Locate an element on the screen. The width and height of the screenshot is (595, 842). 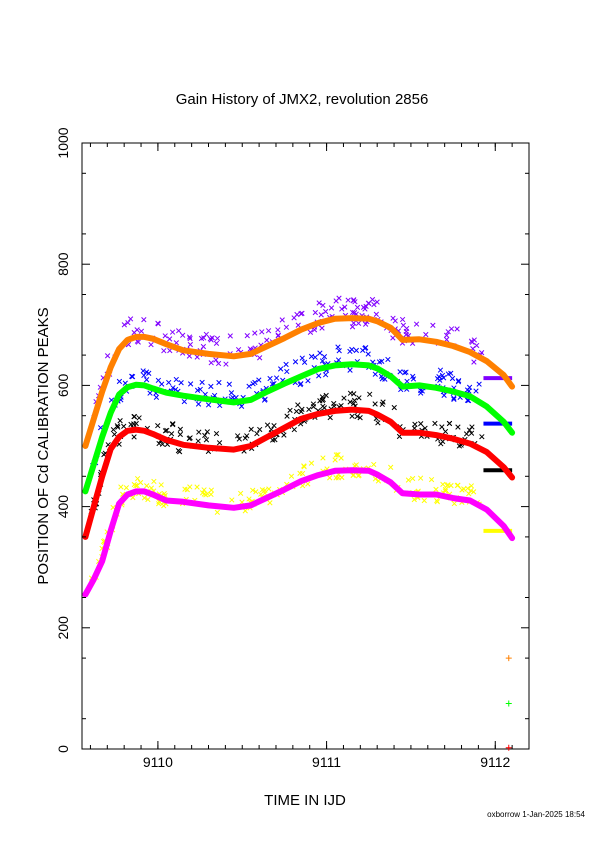
x-axis-label: TIME IN IJD is located at coordinates (305, 800).